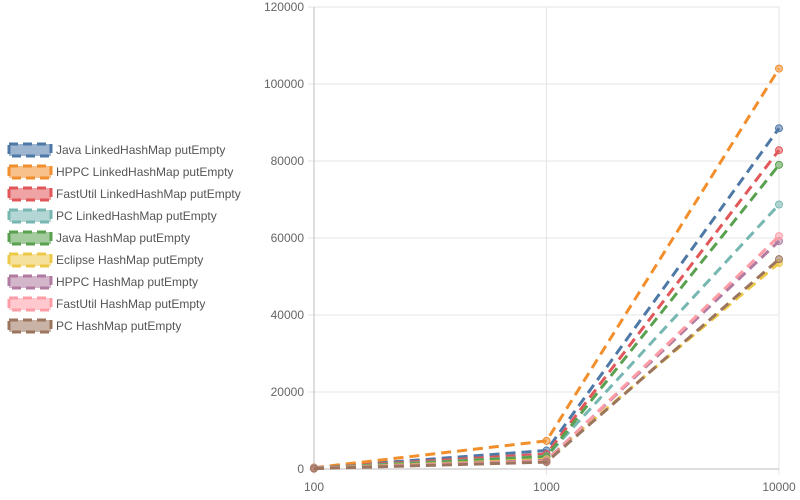 The height and width of the screenshot is (500, 800). I want to click on legend-label: Java HashMap putEmpty, so click(123, 238).